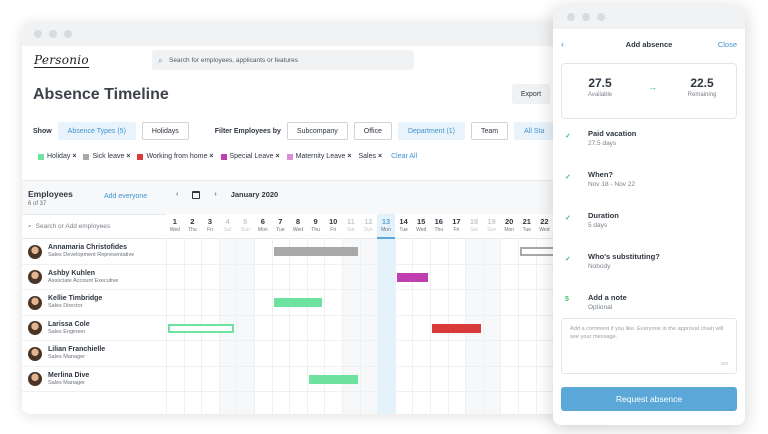  I want to click on absence-step: ✓ Paid vacation 27.5 days, so click(650, 144).